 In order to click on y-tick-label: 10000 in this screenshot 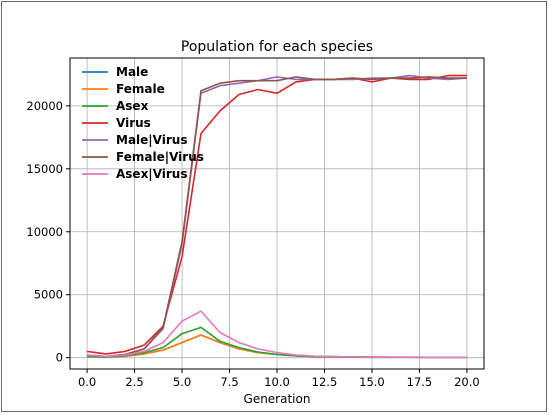, I will do `click(44, 232)`.